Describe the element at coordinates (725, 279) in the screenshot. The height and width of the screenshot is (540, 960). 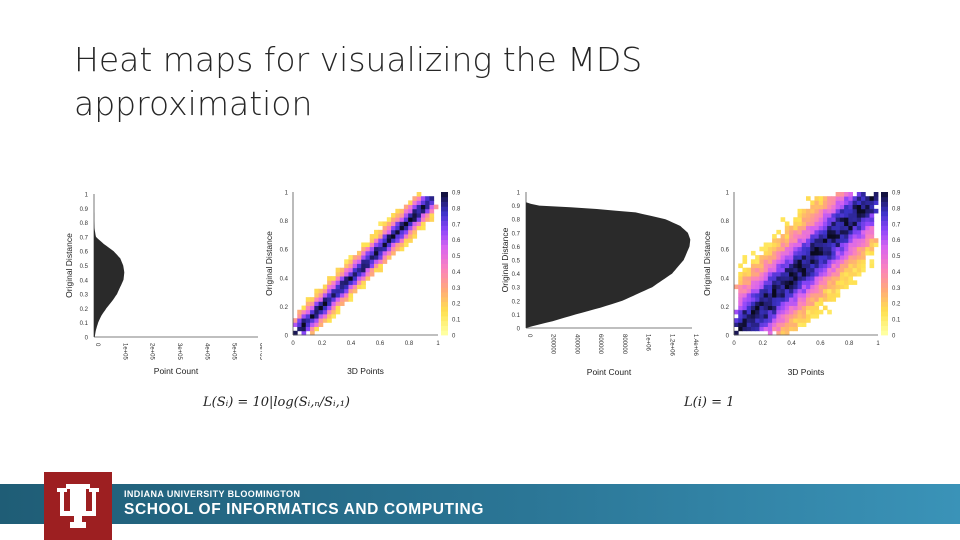
I see `y-tick-label: 0.4` at that location.